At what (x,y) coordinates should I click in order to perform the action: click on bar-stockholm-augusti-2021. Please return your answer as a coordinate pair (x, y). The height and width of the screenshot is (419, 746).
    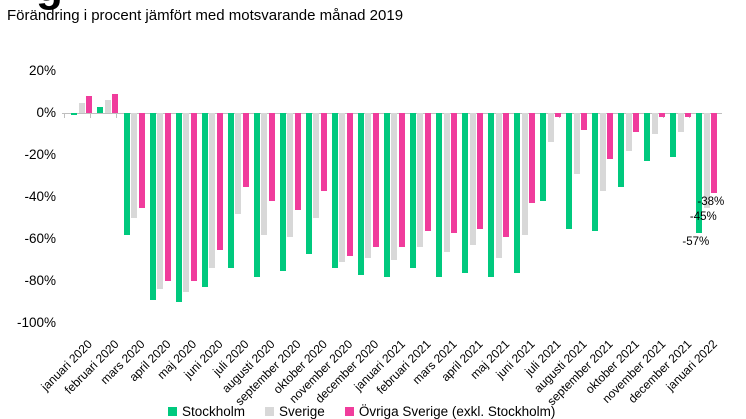
    Looking at the image, I should click on (569, 171).